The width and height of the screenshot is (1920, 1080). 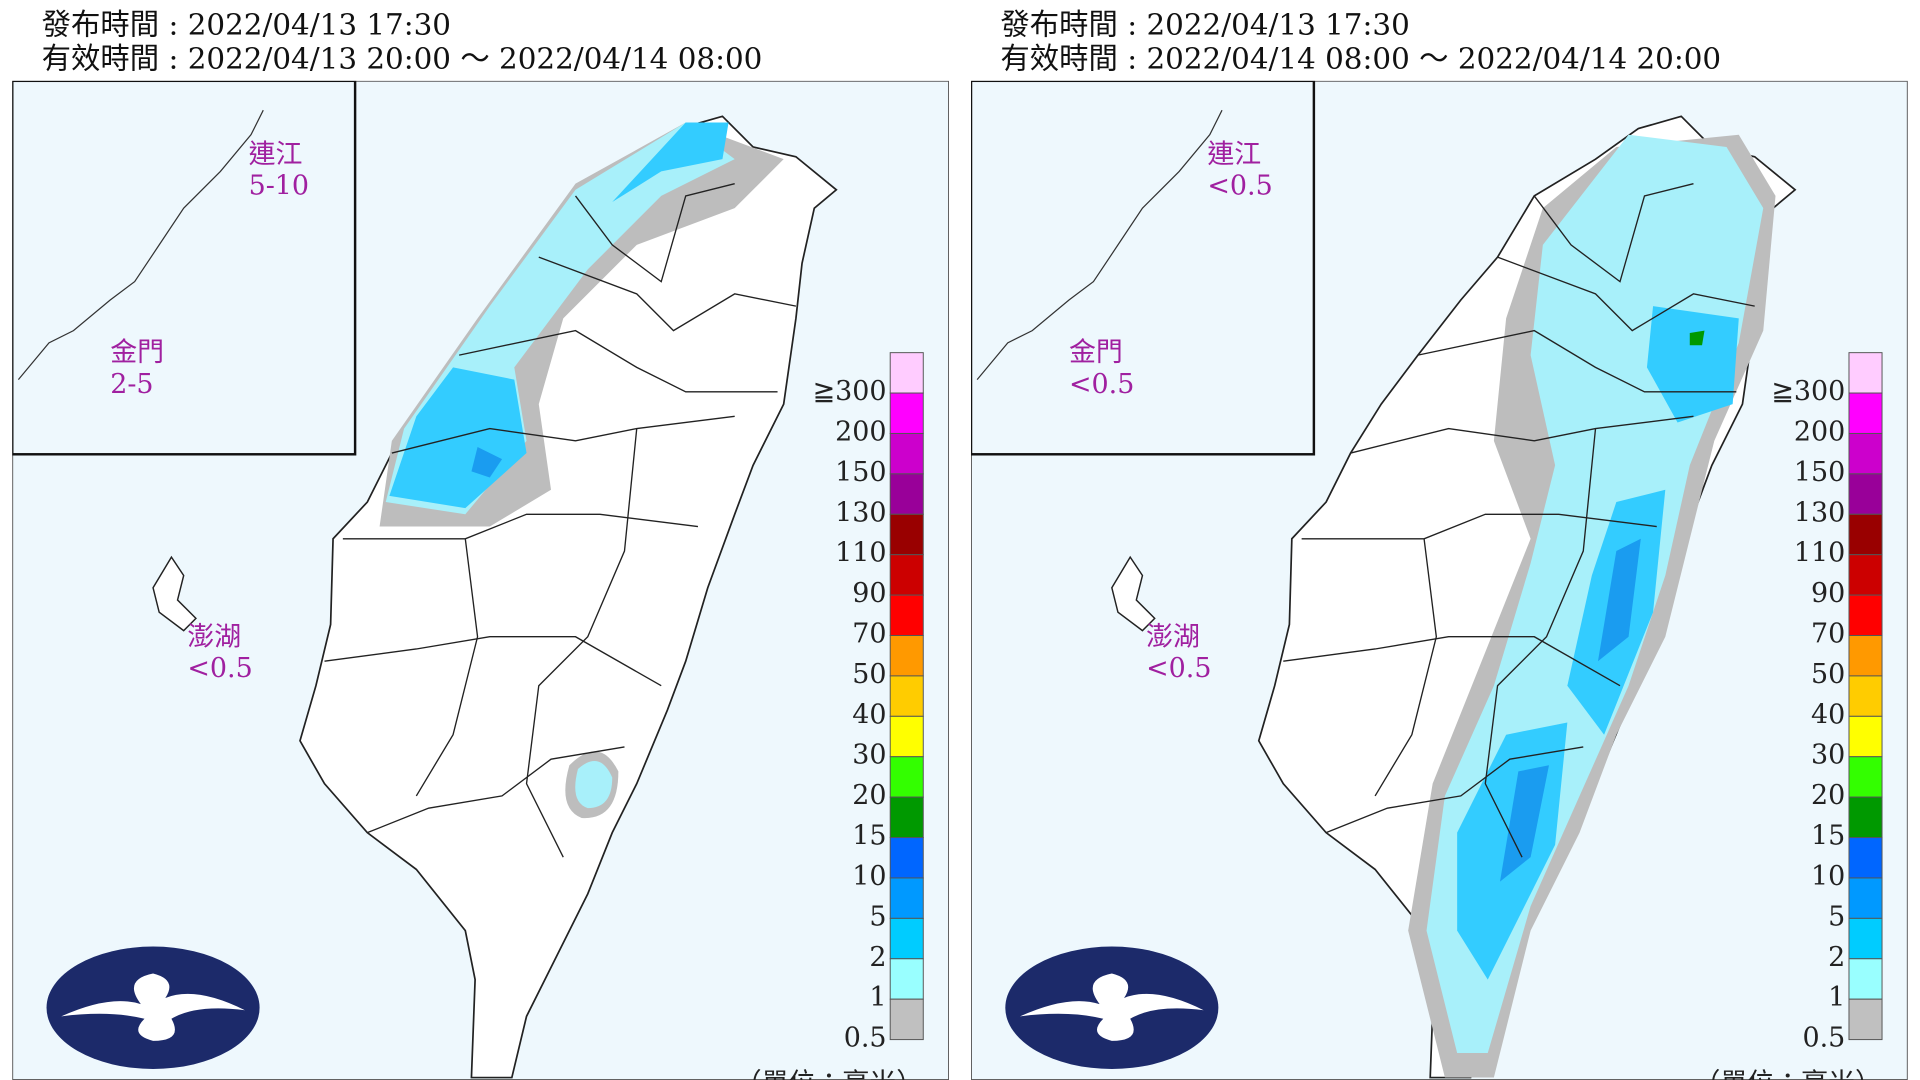 I want to click on legend-label: 2, so click(x=877, y=957).